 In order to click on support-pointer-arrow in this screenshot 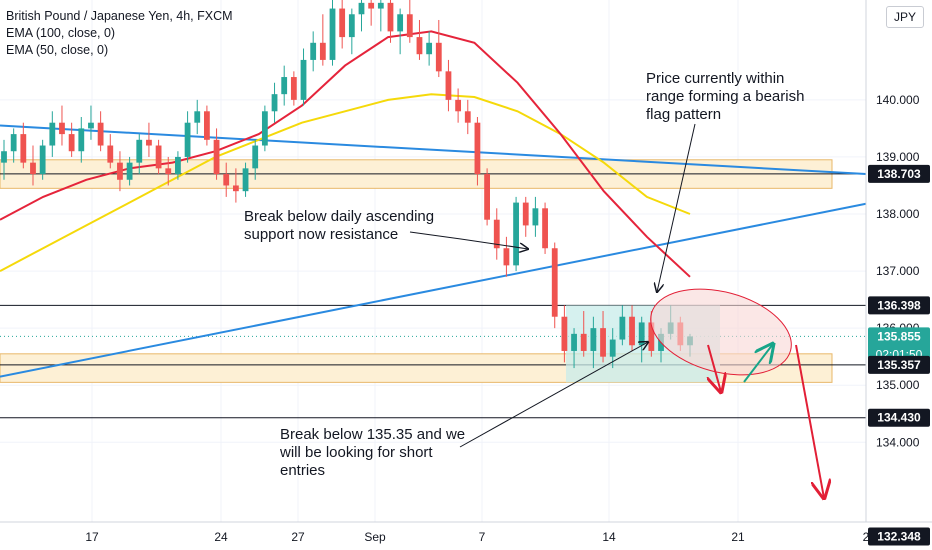, I will do `click(468, 240)`.